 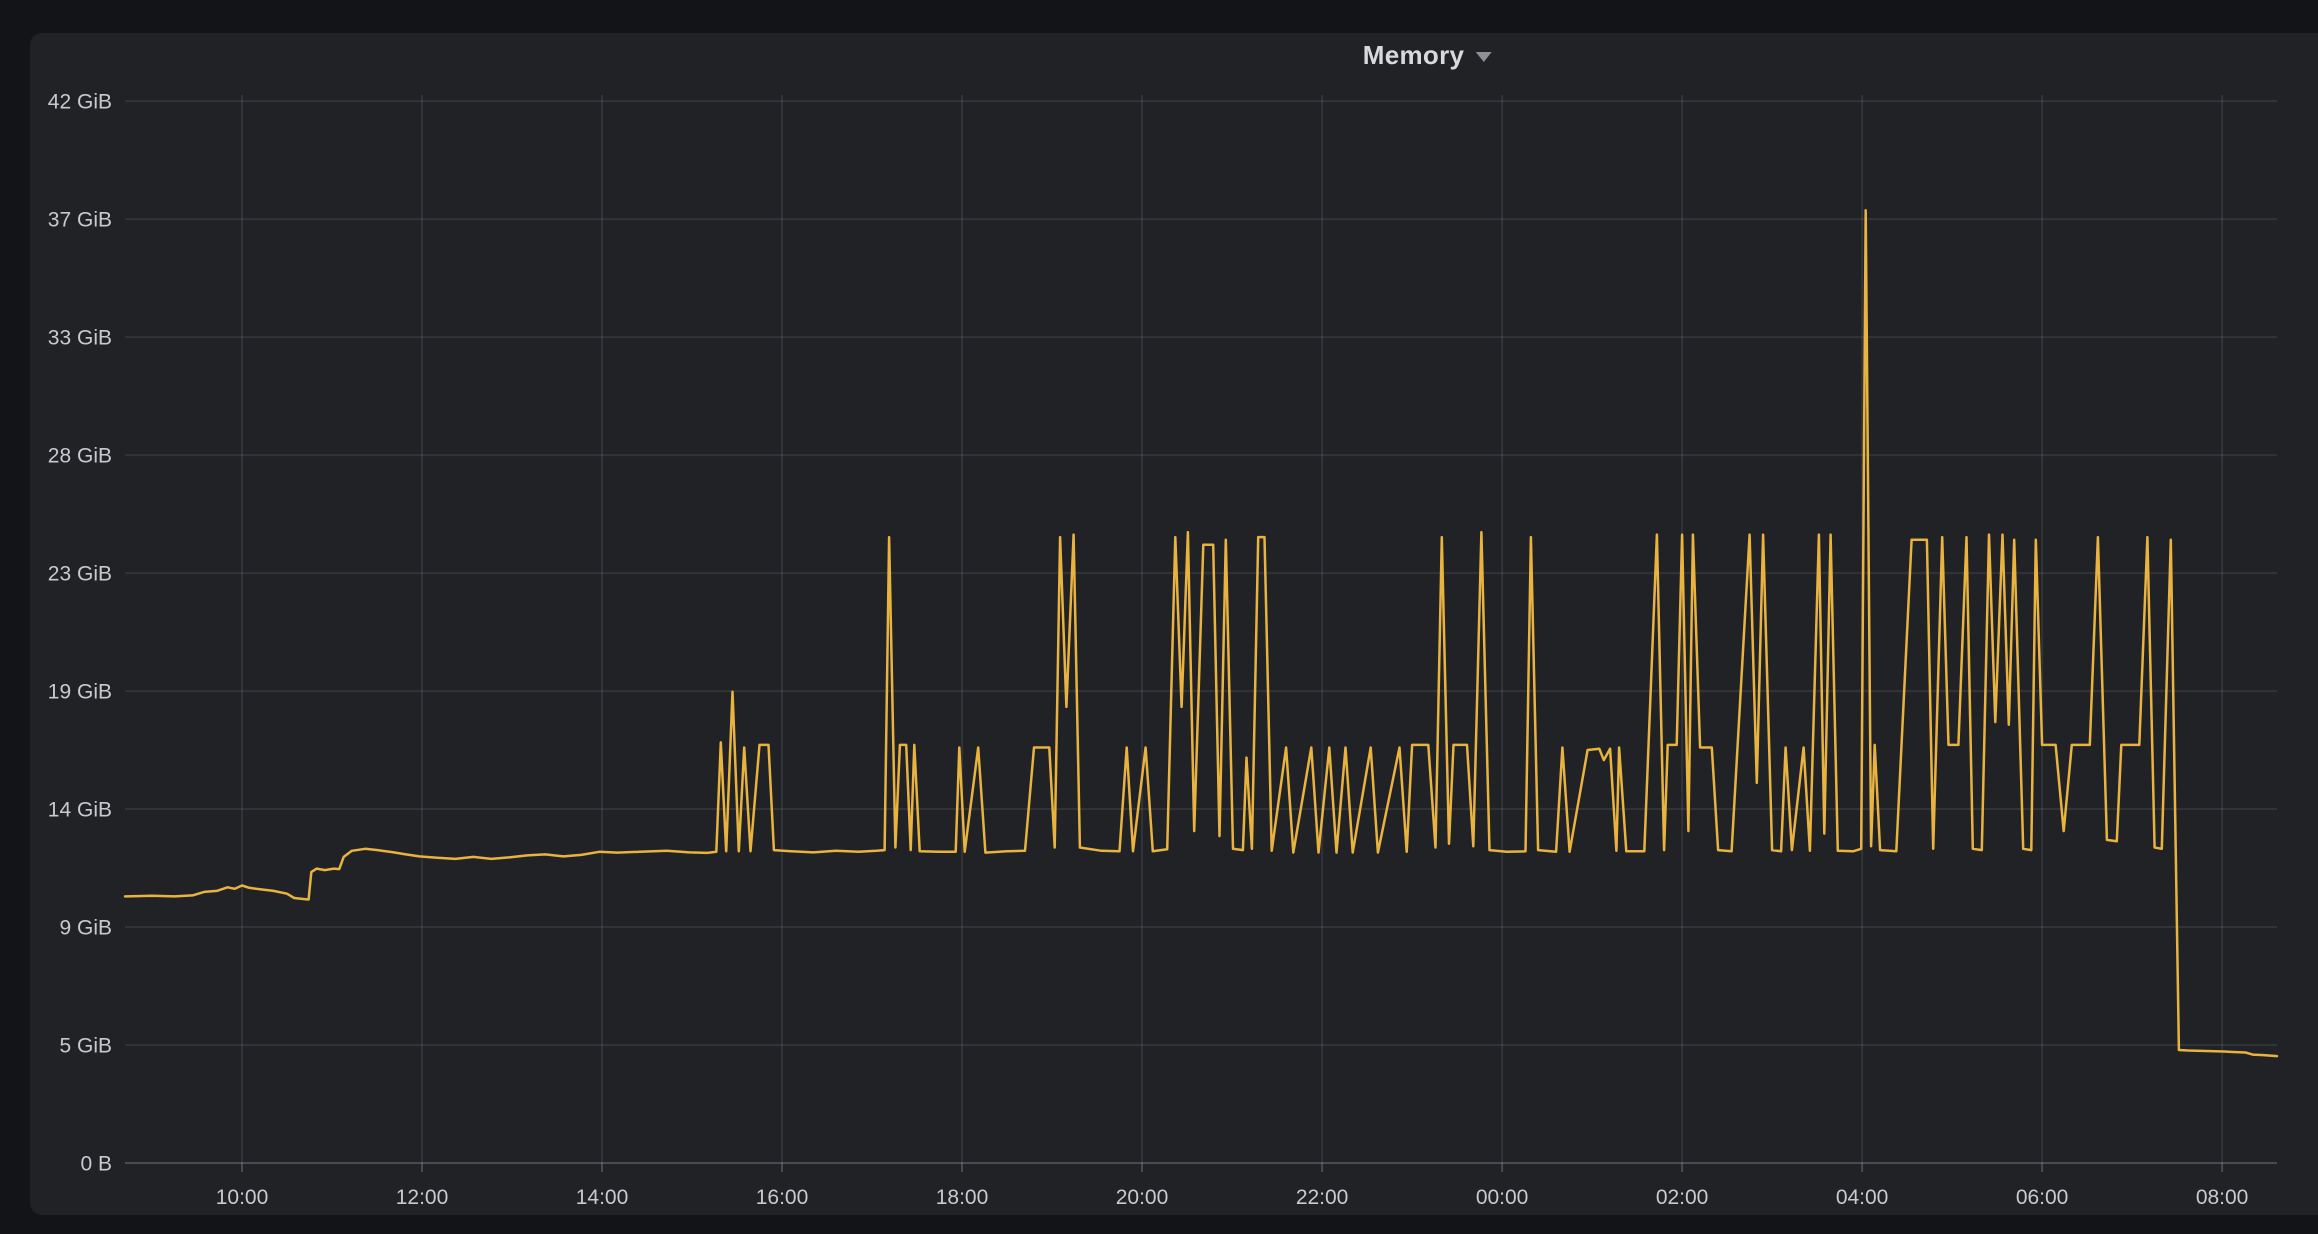 I want to click on y-axis-tick-label: 23 GiB, so click(x=80, y=574).